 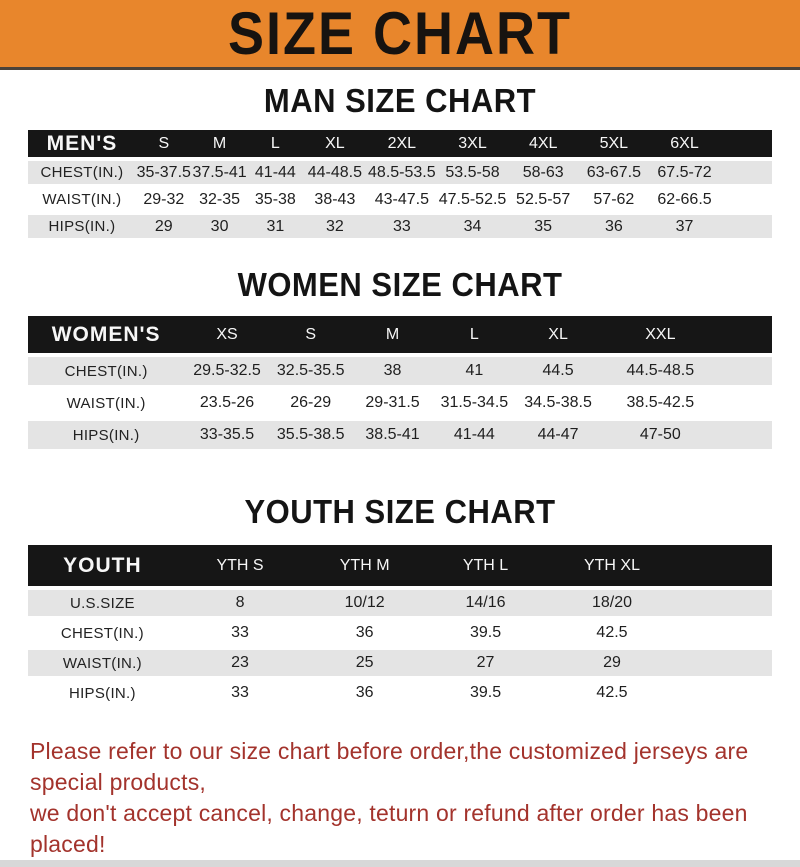 What do you see at coordinates (335, 199) in the screenshot?
I see `size-value-cell: 38-43` at bounding box center [335, 199].